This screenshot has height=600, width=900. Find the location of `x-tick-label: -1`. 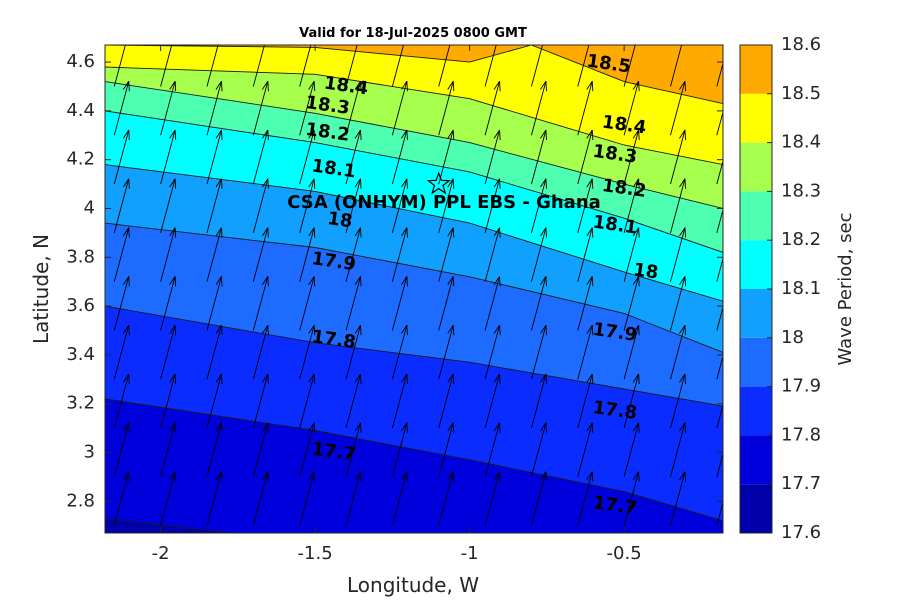

x-tick-label: -1 is located at coordinates (470, 553).